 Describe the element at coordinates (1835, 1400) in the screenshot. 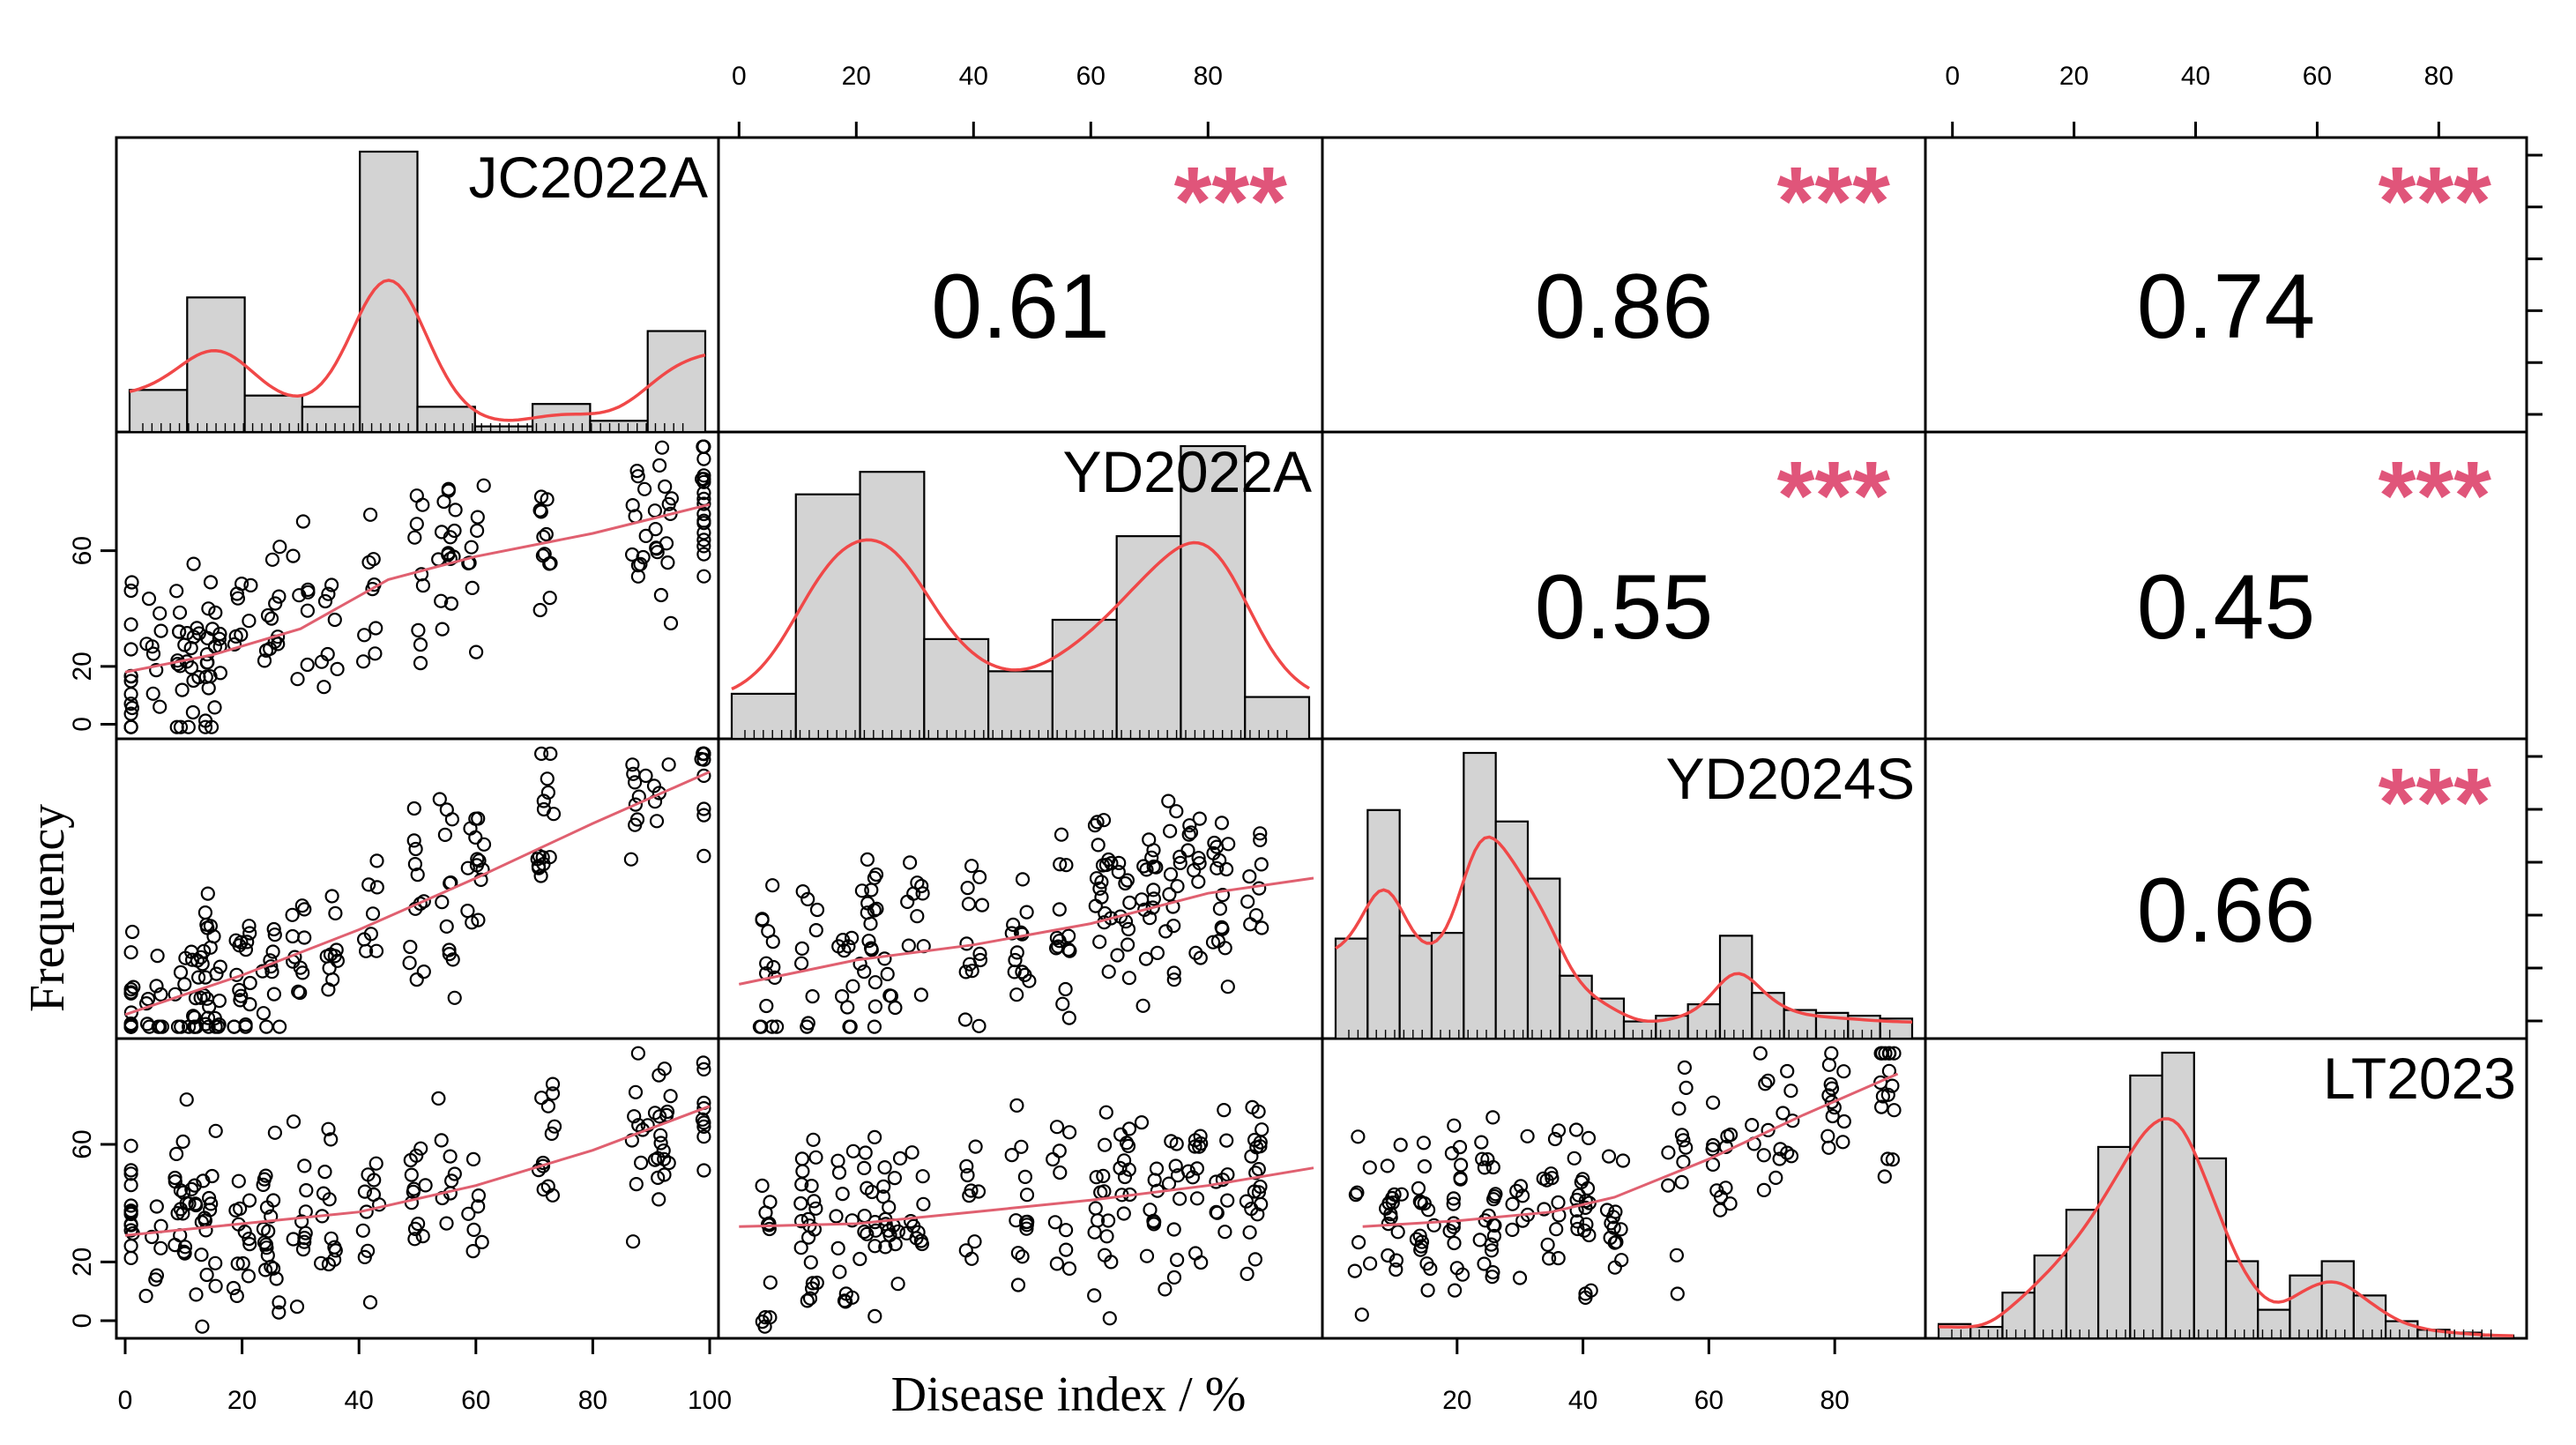

I see `x-tick-label: 80` at that location.